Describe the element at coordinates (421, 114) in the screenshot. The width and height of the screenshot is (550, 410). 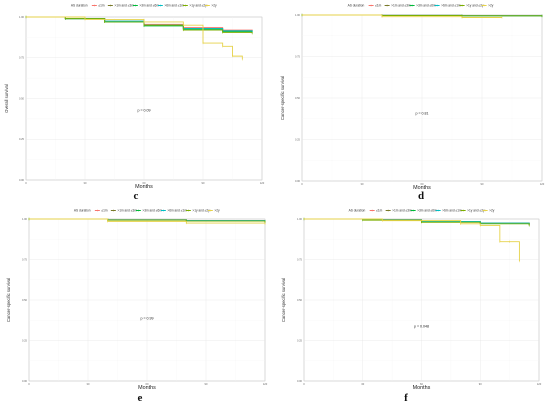
I see `p-value-label: p = 0.81` at that location.